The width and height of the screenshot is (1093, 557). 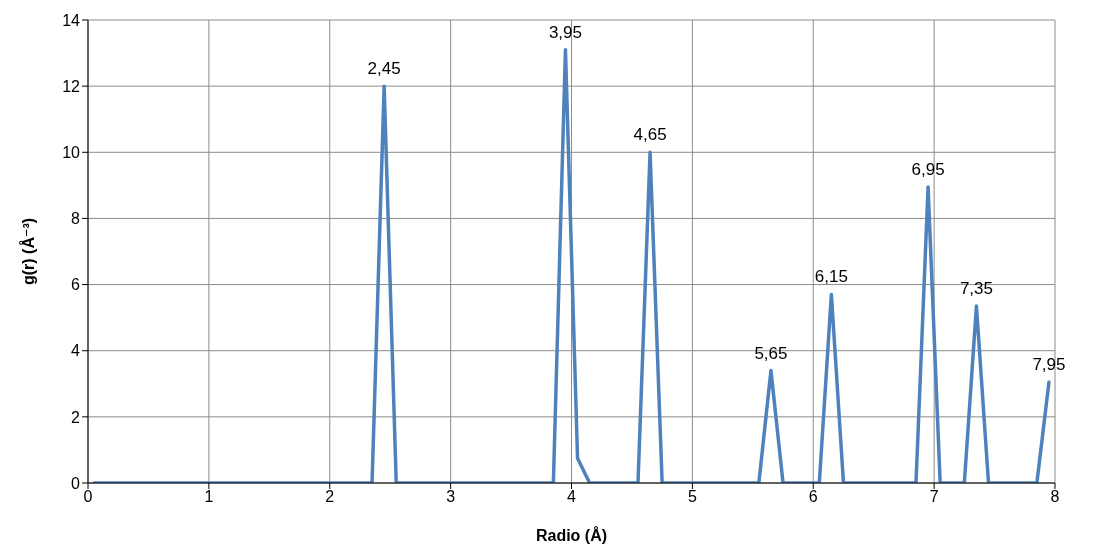 I want to click on x-axis-title: Radio (Å), so click(x=571, y=535).